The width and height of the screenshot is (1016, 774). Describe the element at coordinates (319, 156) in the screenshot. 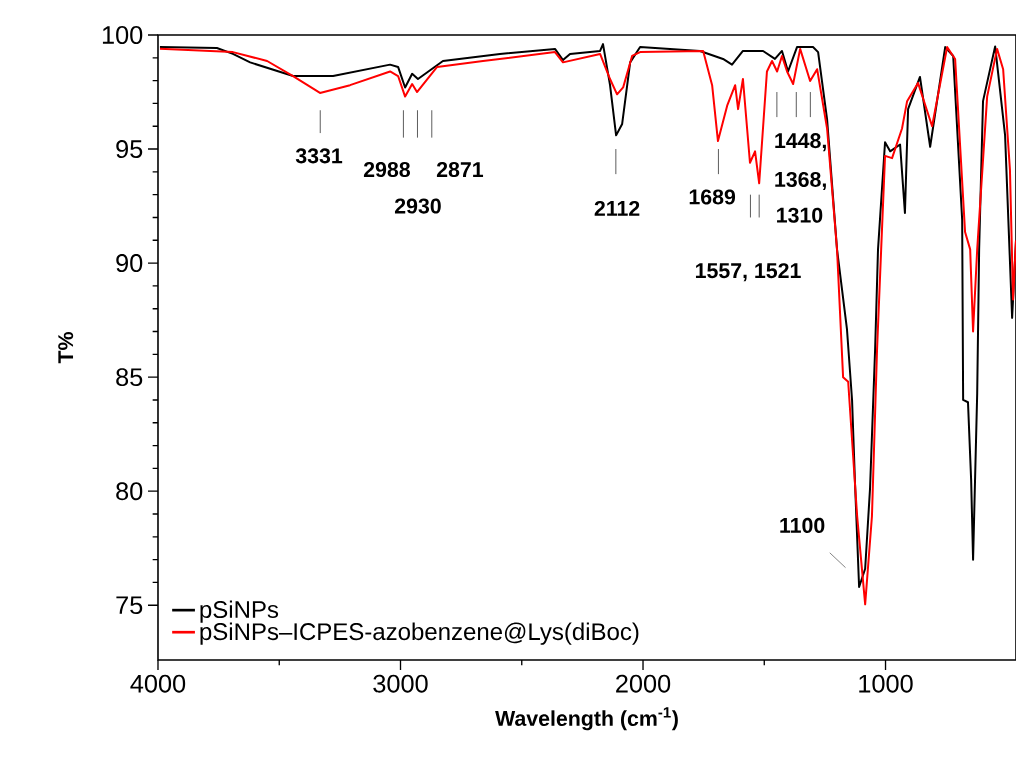

I see `annotation: 3331` at that location.